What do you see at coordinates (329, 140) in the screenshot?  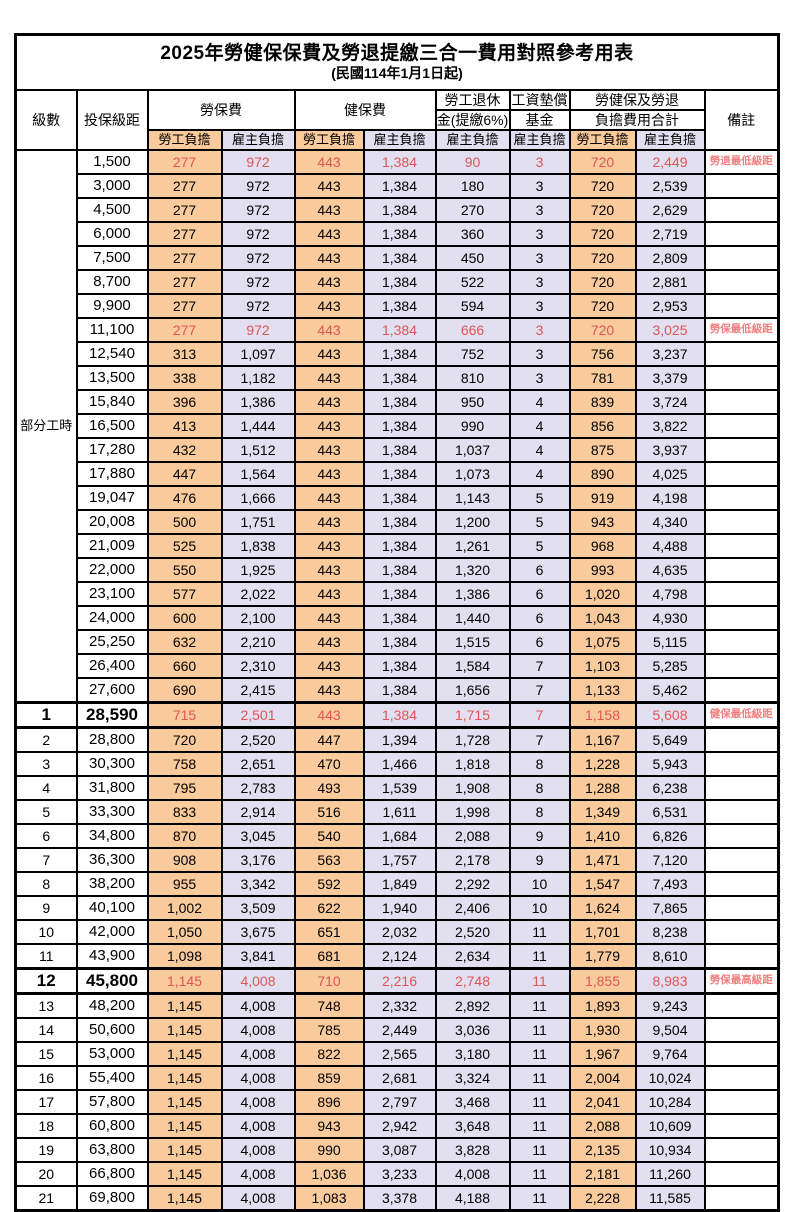 I see `subheader-health-employee: 勞工負擔` at bounding box center [329, 140].